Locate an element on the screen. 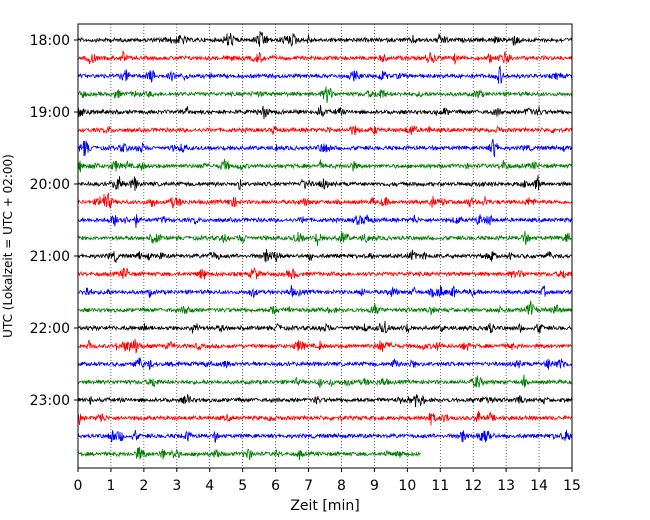 The image size is (650, 520). trace-2000 is located at coordinates (325, 183).